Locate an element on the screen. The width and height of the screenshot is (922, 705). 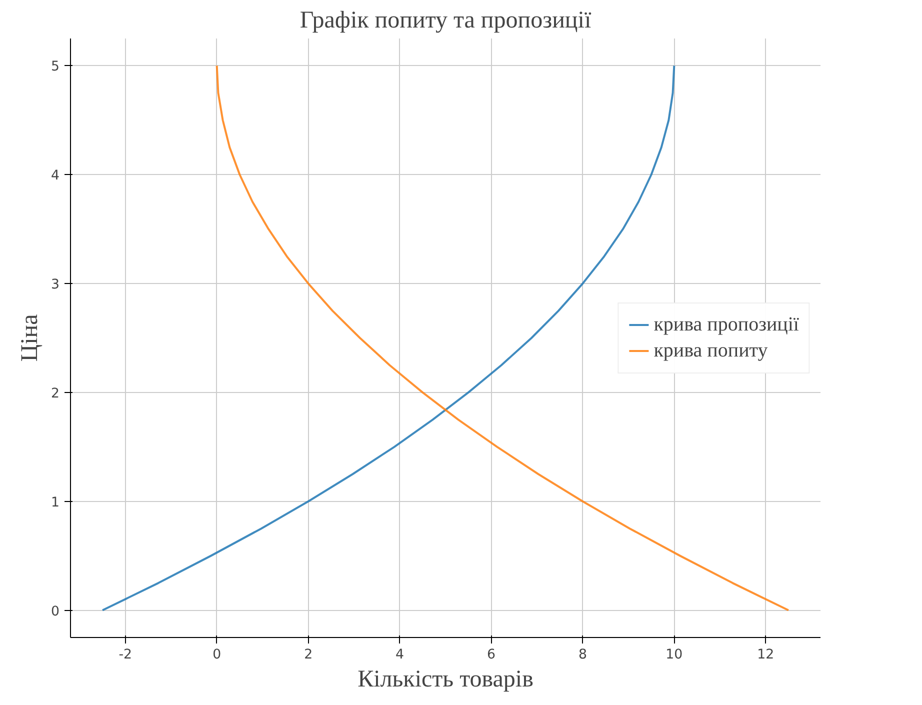
y-tick-label: 2 is located at coordinates (55, 394).